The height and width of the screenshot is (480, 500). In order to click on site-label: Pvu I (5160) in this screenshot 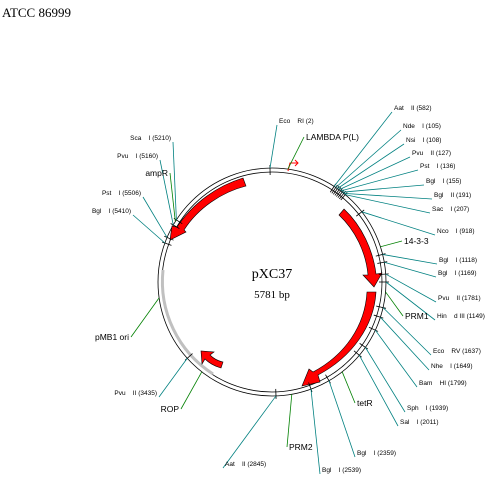, I will do `click(137, 156)`.